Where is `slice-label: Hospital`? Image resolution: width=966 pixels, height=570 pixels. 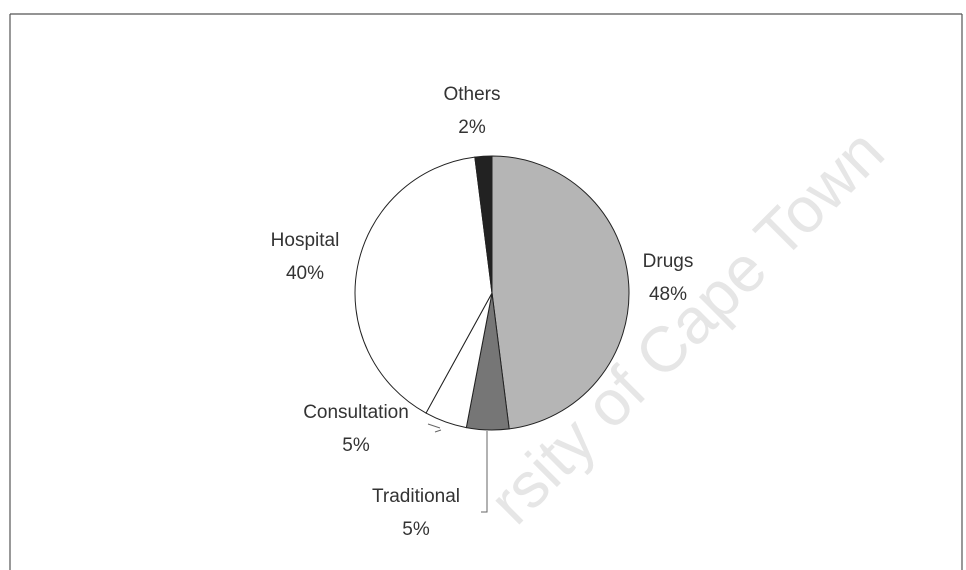 slice-label: Hospital is located at coordinates (305, 240).